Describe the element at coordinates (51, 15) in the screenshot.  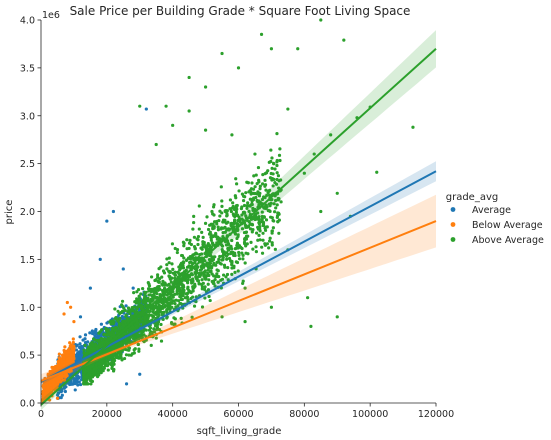
I see `y-axis-offset-label: 1e6` at that location.